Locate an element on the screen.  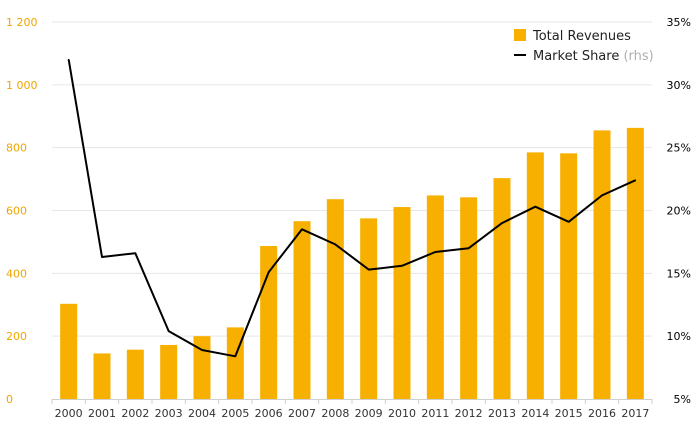
x-tick-label: 2013 is located at coordinates (502, 413).